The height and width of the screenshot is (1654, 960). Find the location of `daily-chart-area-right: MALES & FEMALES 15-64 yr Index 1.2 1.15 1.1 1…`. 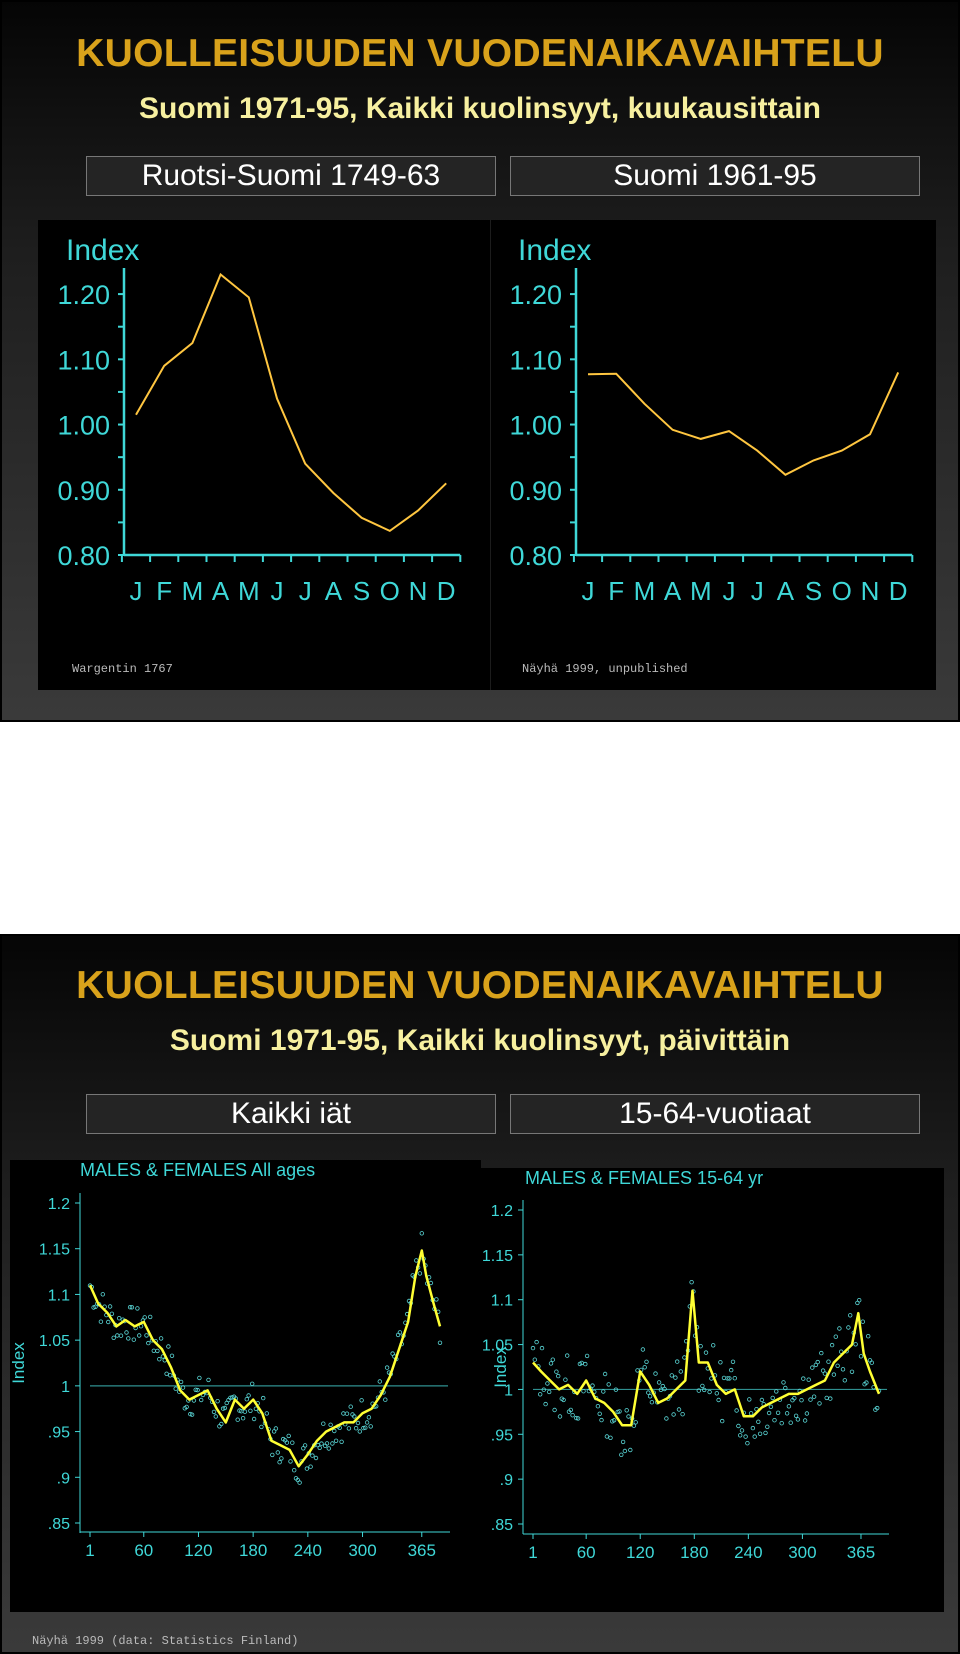

daily-chart-area-right: MALES & FEMALES 15-64 yr Index 1.2 1.15 1.1 1… is located at coordinates (712, 1390).